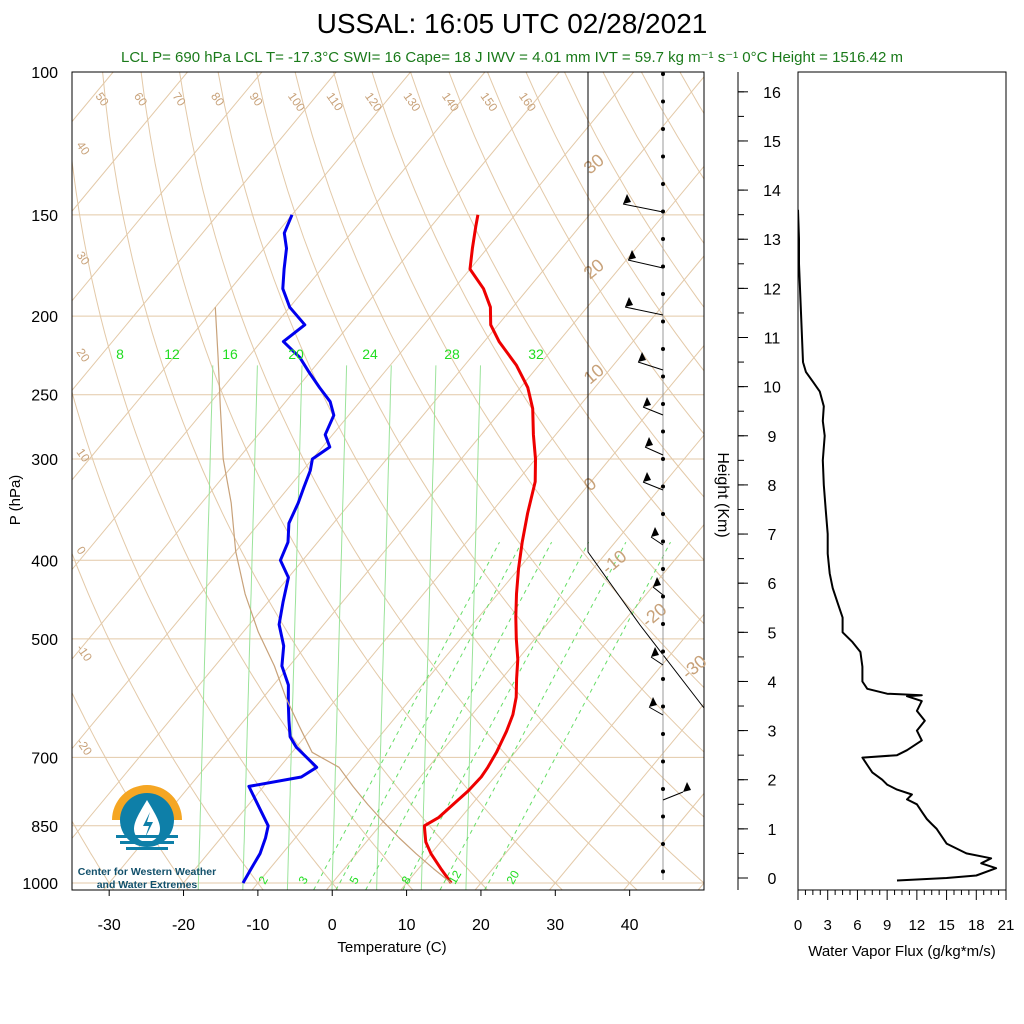 This screenshot has height=1024, width=1024. Describe the element at coordinates (44, 216) in the screenshot. I see `pressure-tick-label: 150` at that location.